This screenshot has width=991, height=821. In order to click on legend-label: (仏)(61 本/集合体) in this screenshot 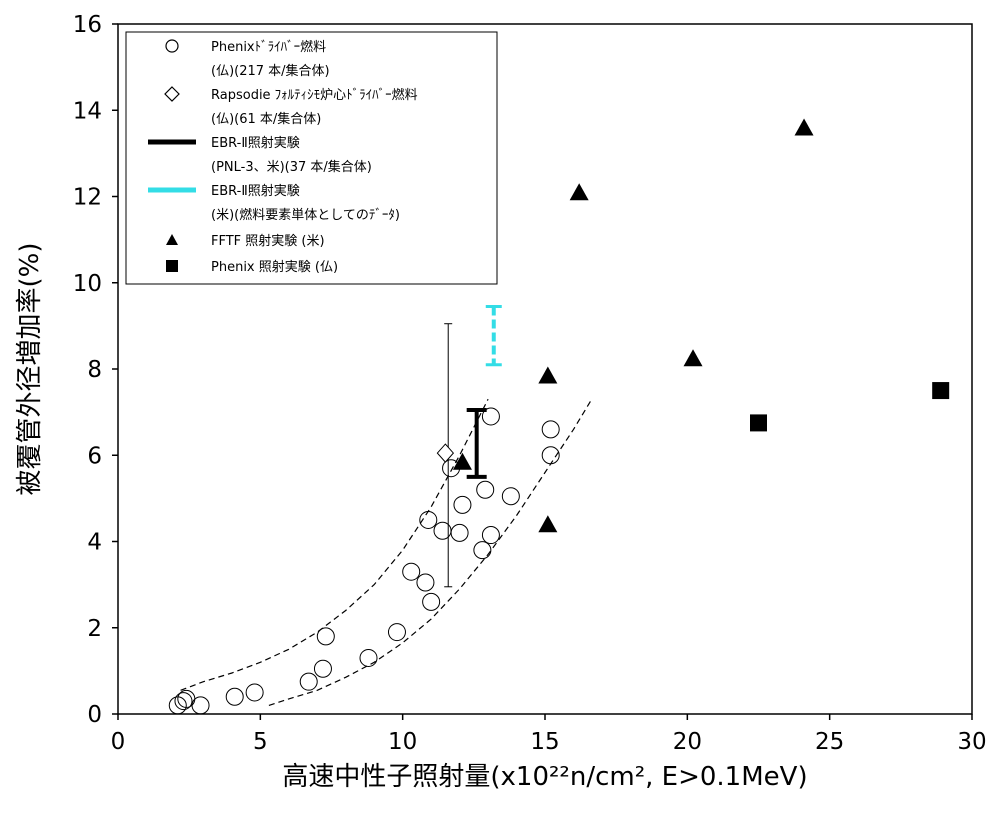, I will do `click(266, 119)`.